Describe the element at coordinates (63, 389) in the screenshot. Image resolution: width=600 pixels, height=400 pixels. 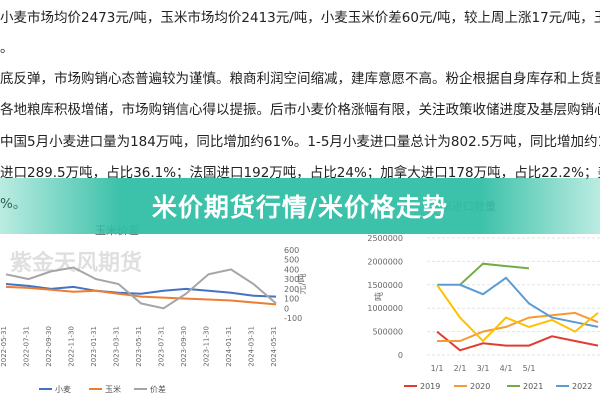
I see `legend-label: 小麦` at that location.